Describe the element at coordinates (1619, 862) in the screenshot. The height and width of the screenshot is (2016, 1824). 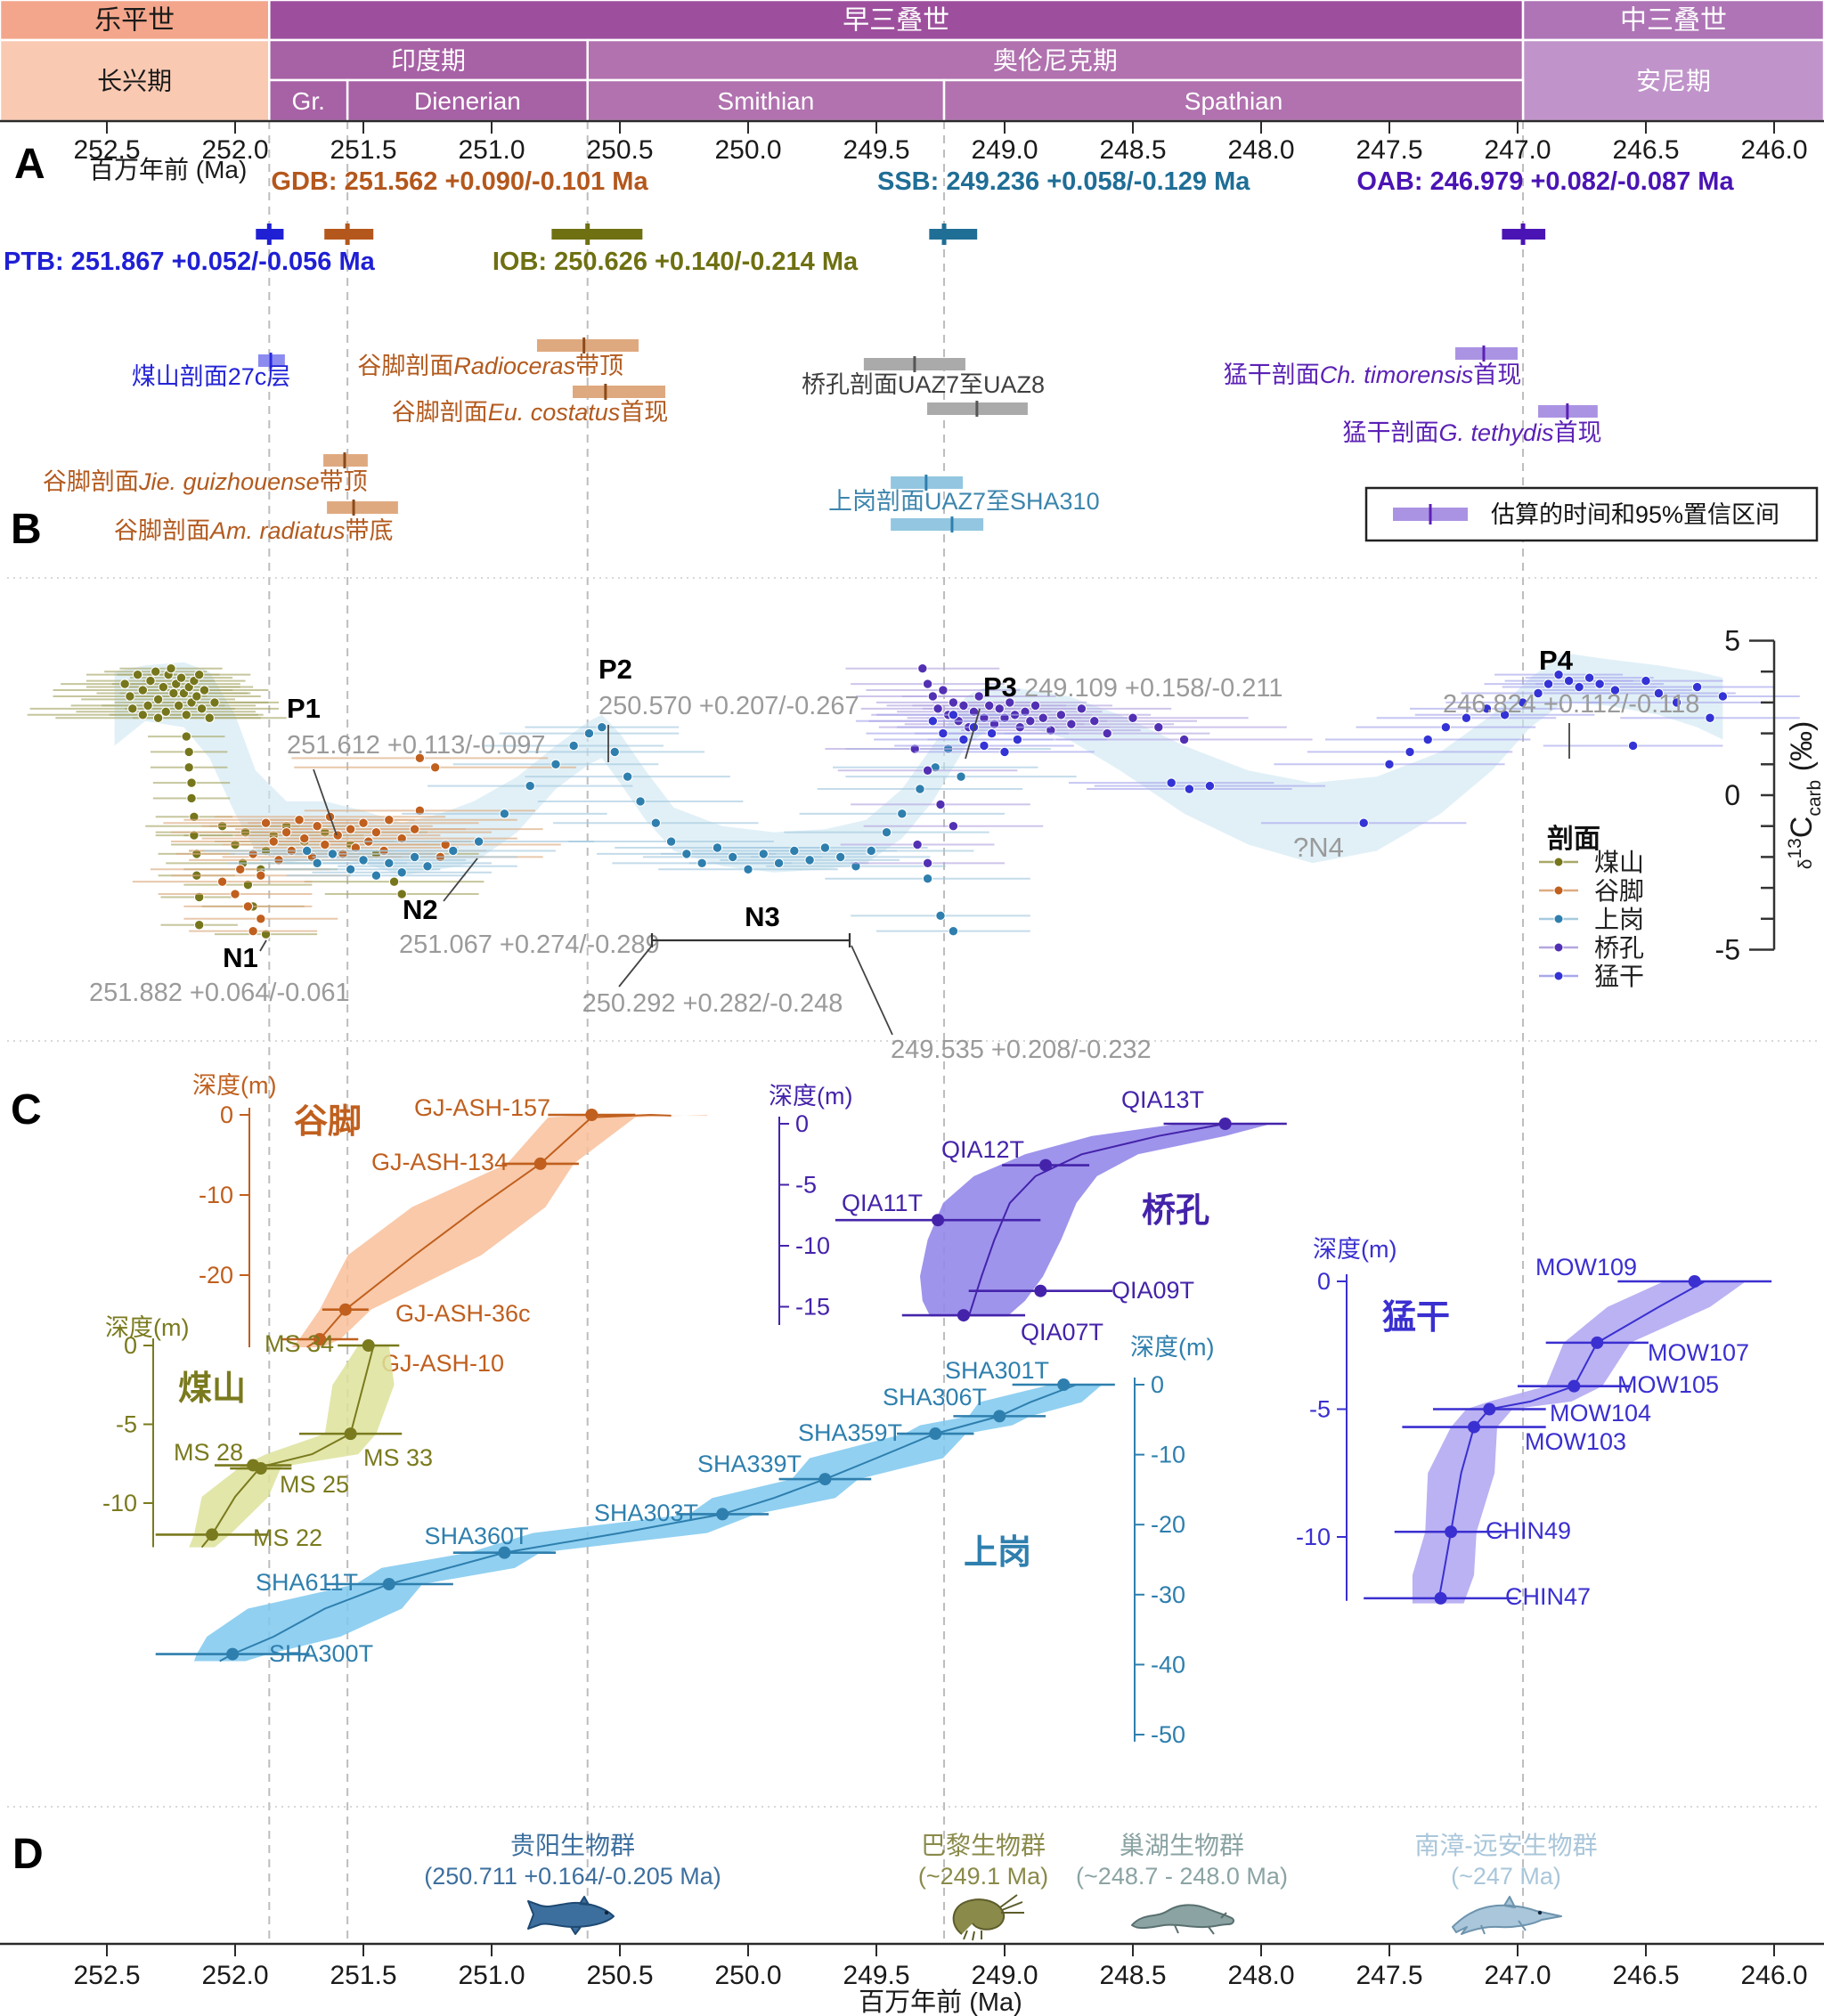
I see `legend-item-煤山: 煤山` at that location.